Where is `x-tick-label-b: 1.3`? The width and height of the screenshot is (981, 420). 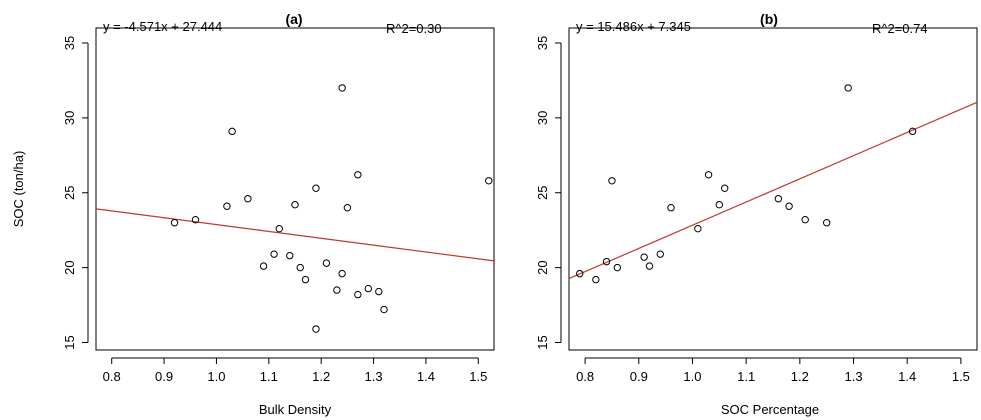
x-tick-label-b: 1.3 is located at coordinates (853, 376).